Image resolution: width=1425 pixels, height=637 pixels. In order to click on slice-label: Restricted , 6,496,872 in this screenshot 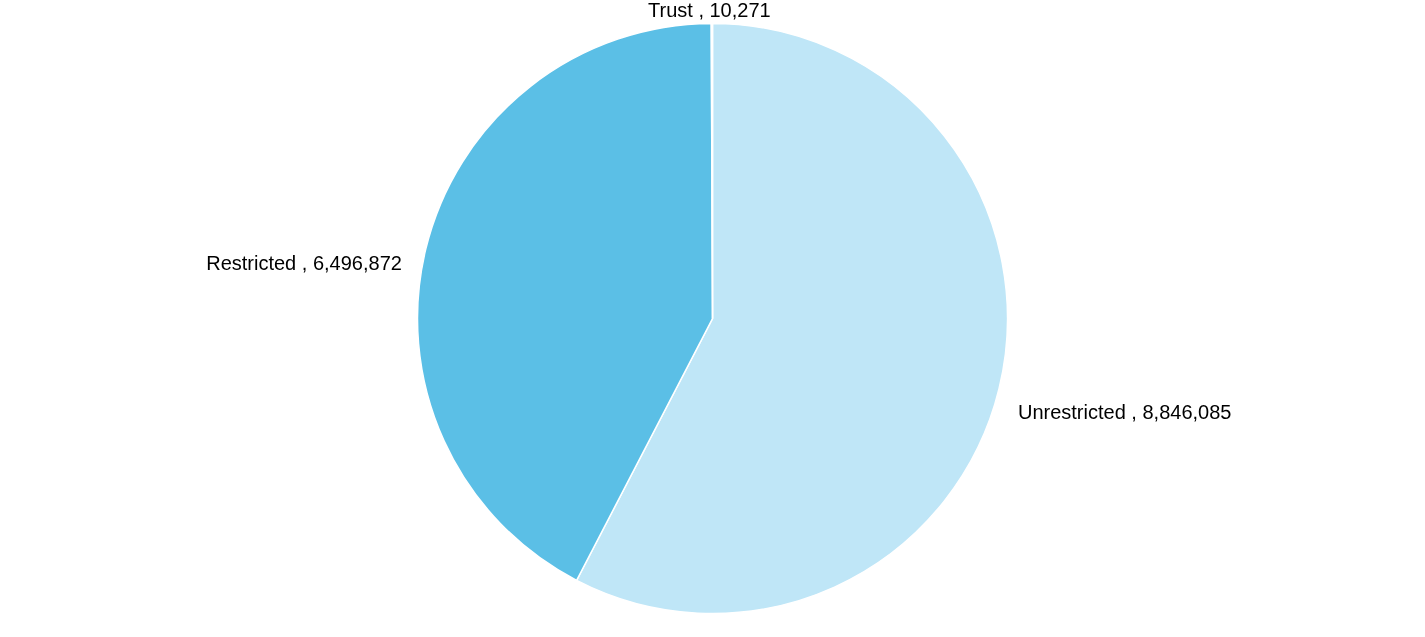, I will do `click(304, 262)`.